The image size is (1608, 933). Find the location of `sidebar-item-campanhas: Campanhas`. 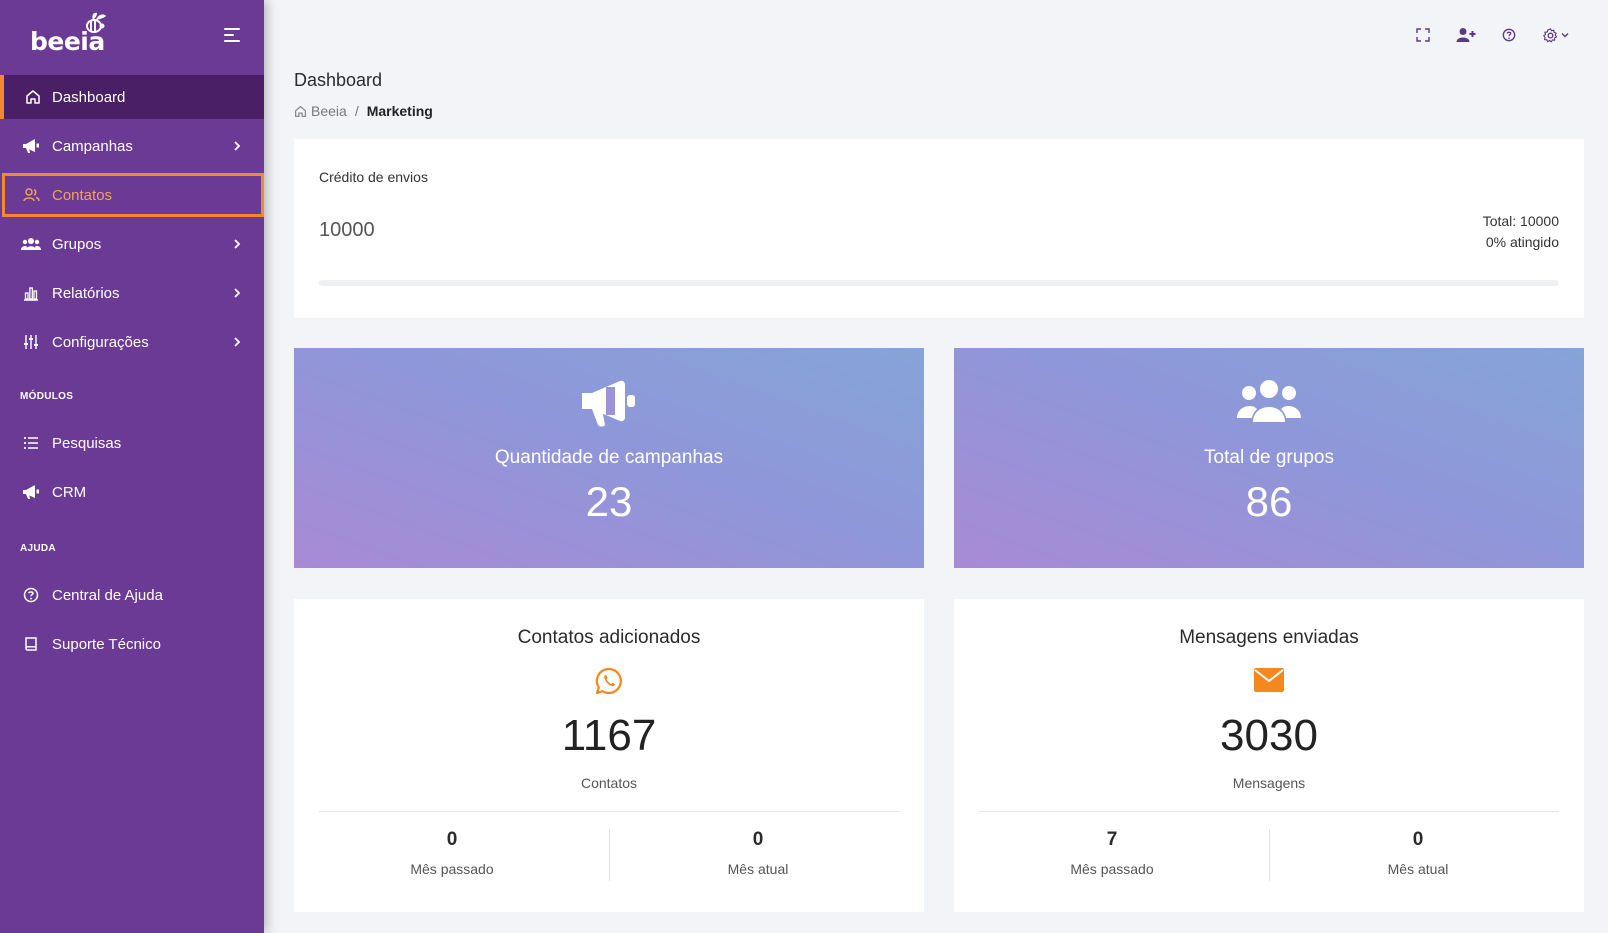

sidebar-item-campanhas: Campanhas is located at coordinates (132, 146).